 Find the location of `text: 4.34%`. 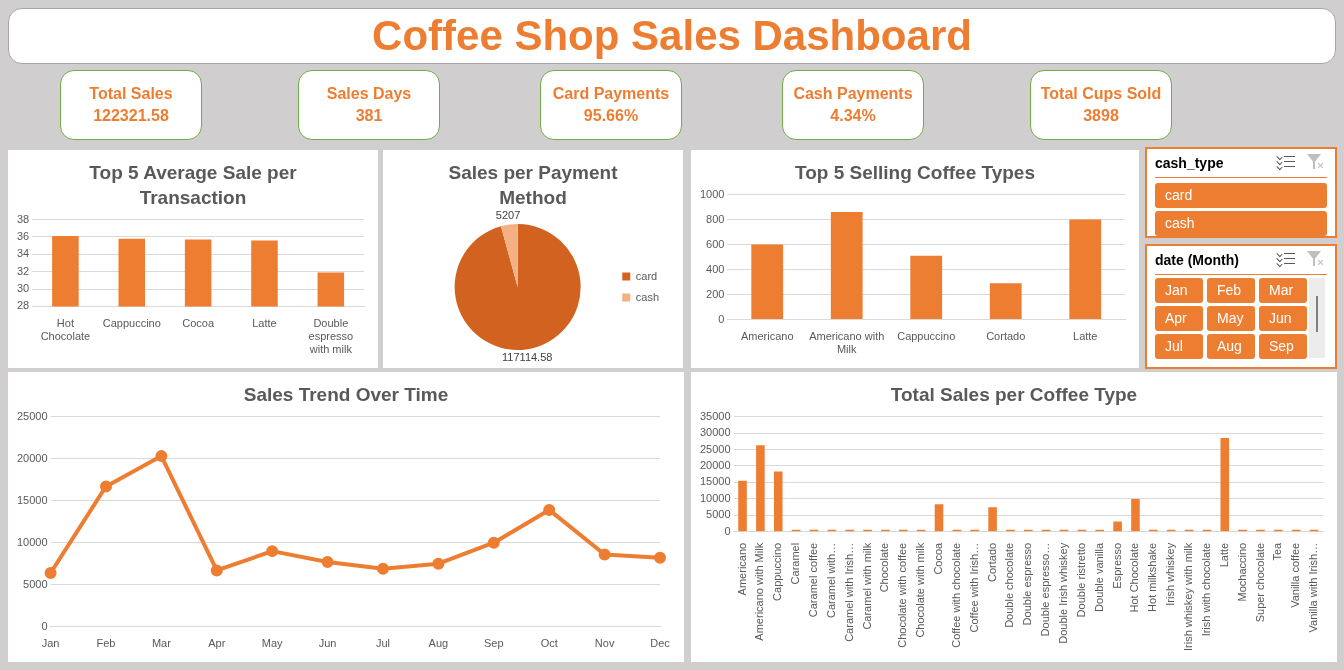

text: 4.34% is located at coordinates (853, 115).